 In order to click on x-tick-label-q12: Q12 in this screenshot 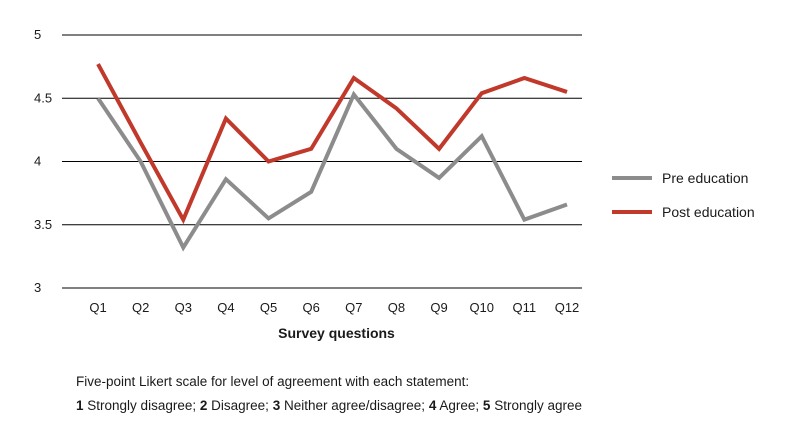, I will do `click(567, 307)`.